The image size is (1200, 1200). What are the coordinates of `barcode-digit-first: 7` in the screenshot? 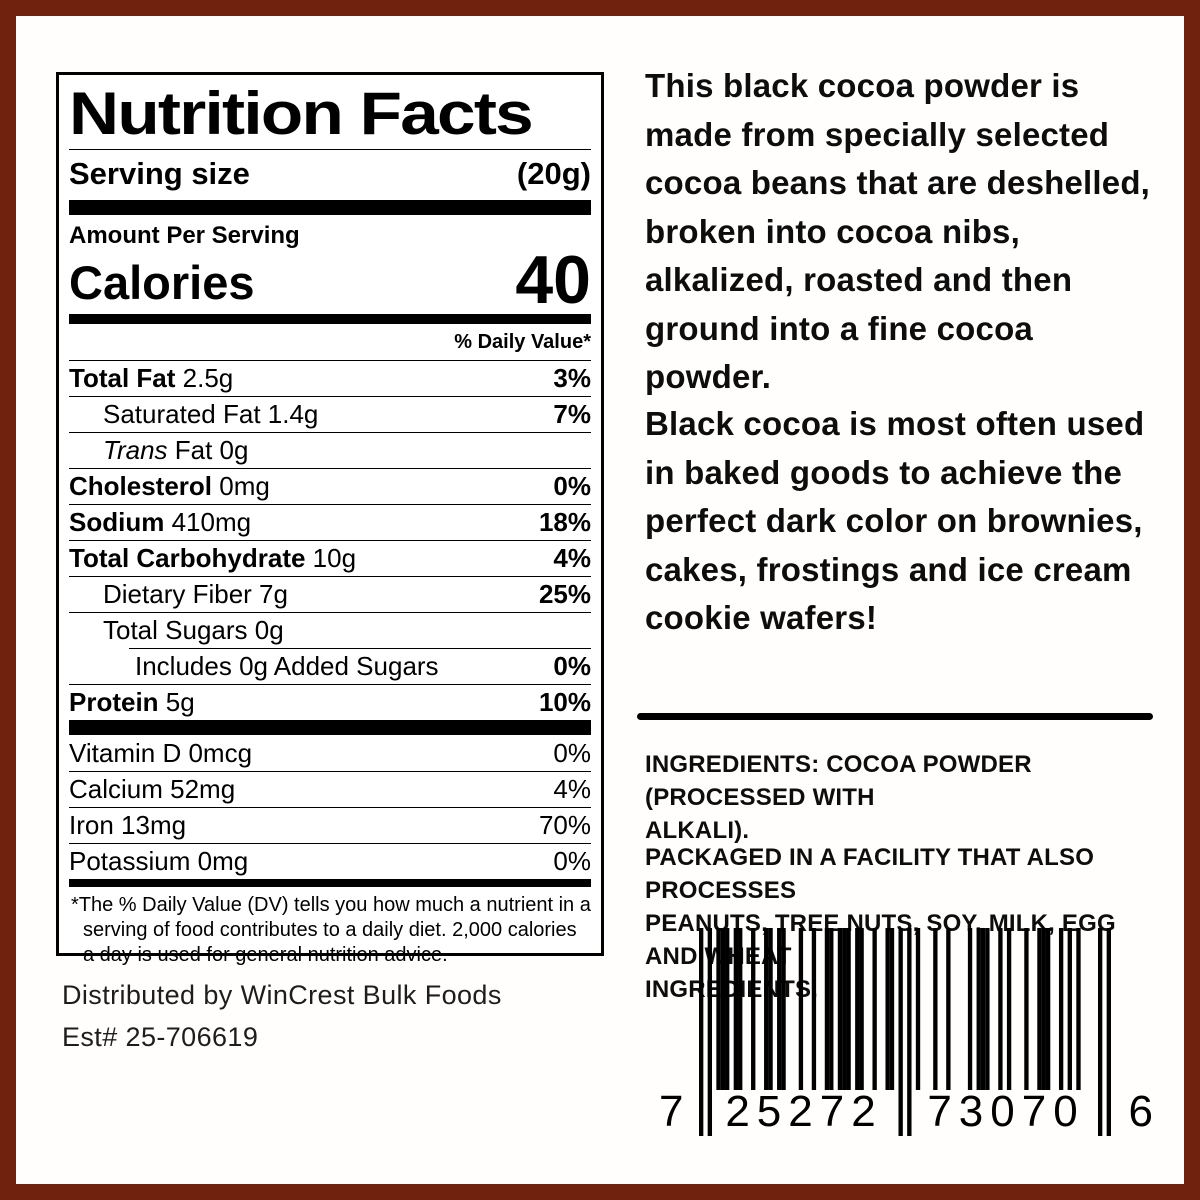 It's located at (671, 1111).